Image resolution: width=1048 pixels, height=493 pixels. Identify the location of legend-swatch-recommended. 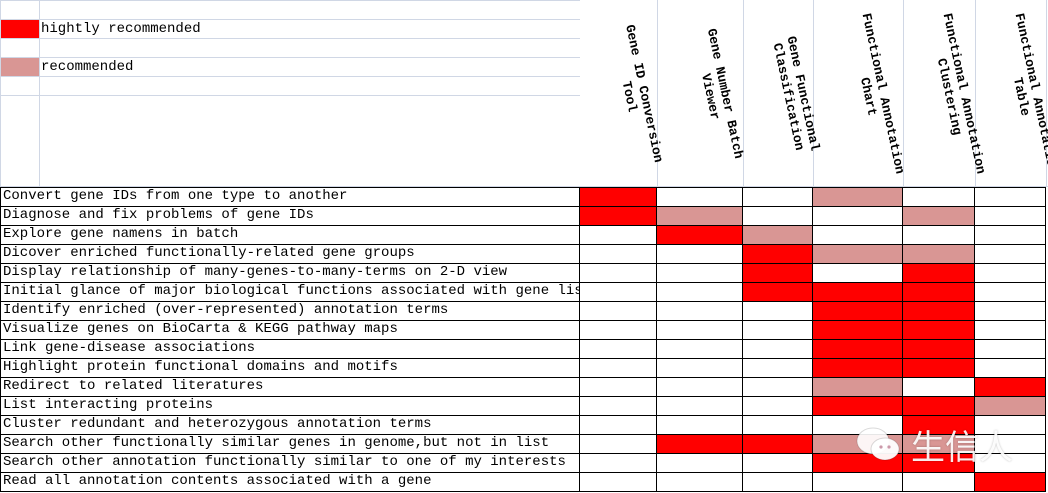
(20, 67).